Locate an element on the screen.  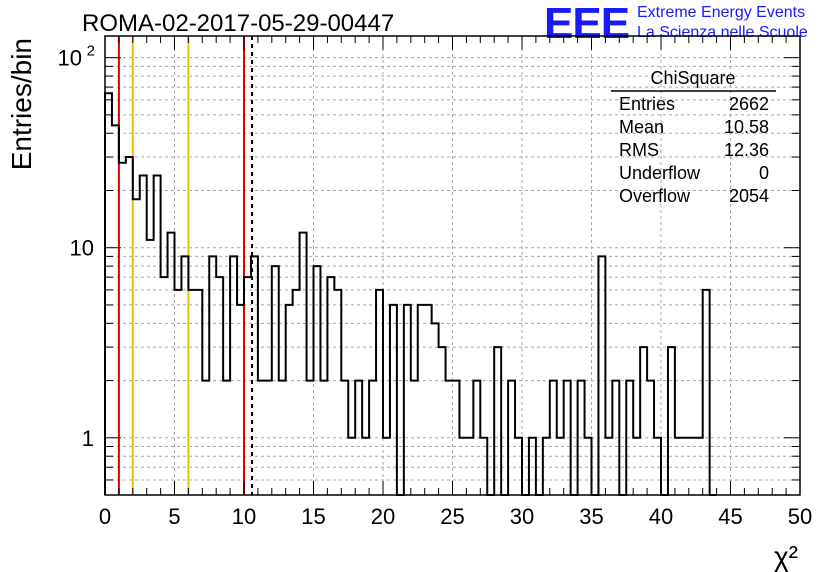
x-tick-label: 10 is located at coordinates (244, 516).